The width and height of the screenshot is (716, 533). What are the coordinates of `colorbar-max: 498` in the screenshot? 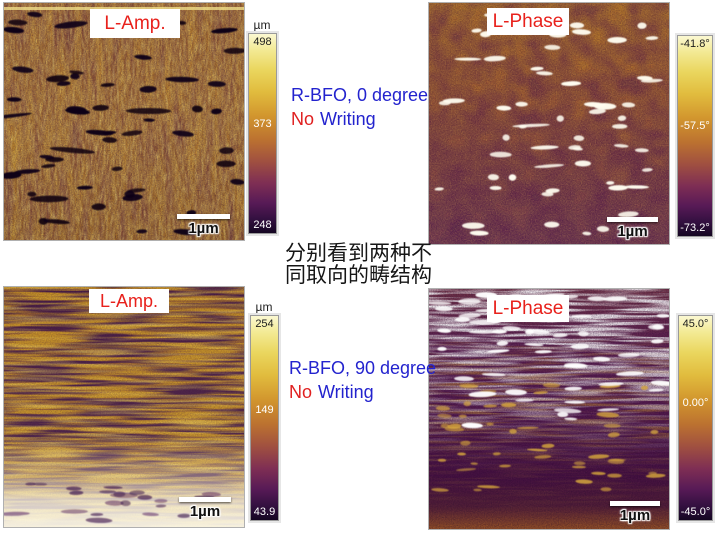 It's located at (262, 42).